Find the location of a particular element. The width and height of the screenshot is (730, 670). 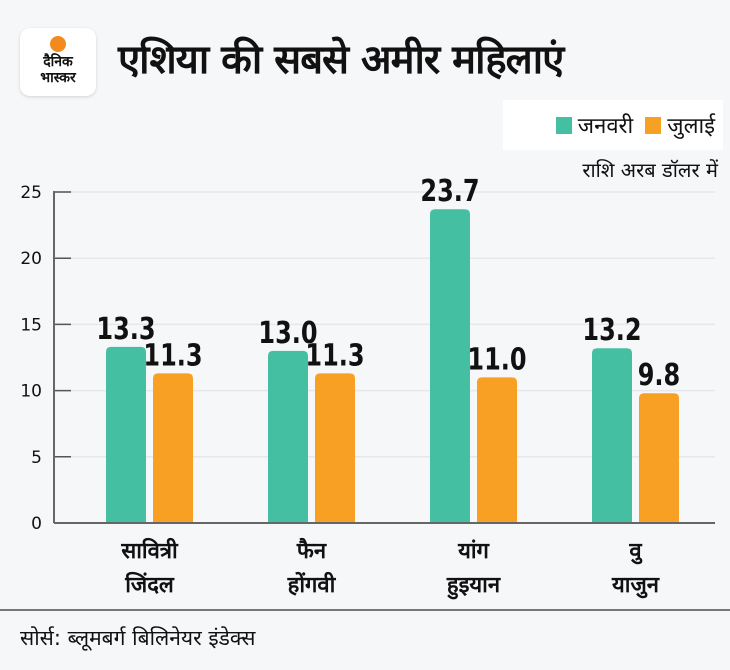

y-tick-label: 20 is located at coordinates (31, 259).